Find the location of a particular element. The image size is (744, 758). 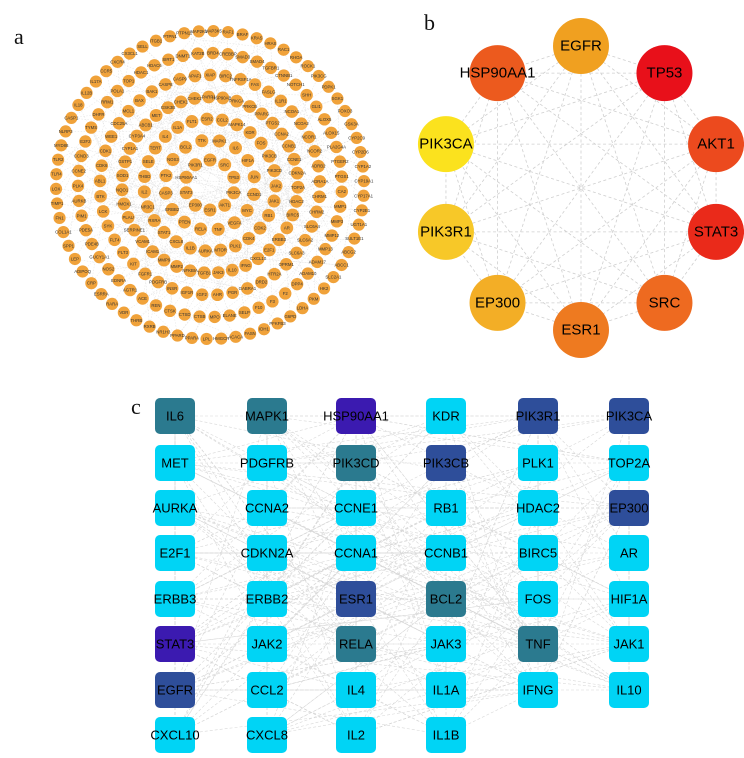

panel-a-node-label: JAK3 is located at coordinates (218, 272).